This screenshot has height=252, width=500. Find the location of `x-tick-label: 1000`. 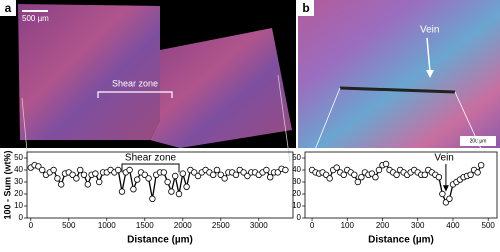

x-tick-label: 1000 is located at coordinates (107, 225).